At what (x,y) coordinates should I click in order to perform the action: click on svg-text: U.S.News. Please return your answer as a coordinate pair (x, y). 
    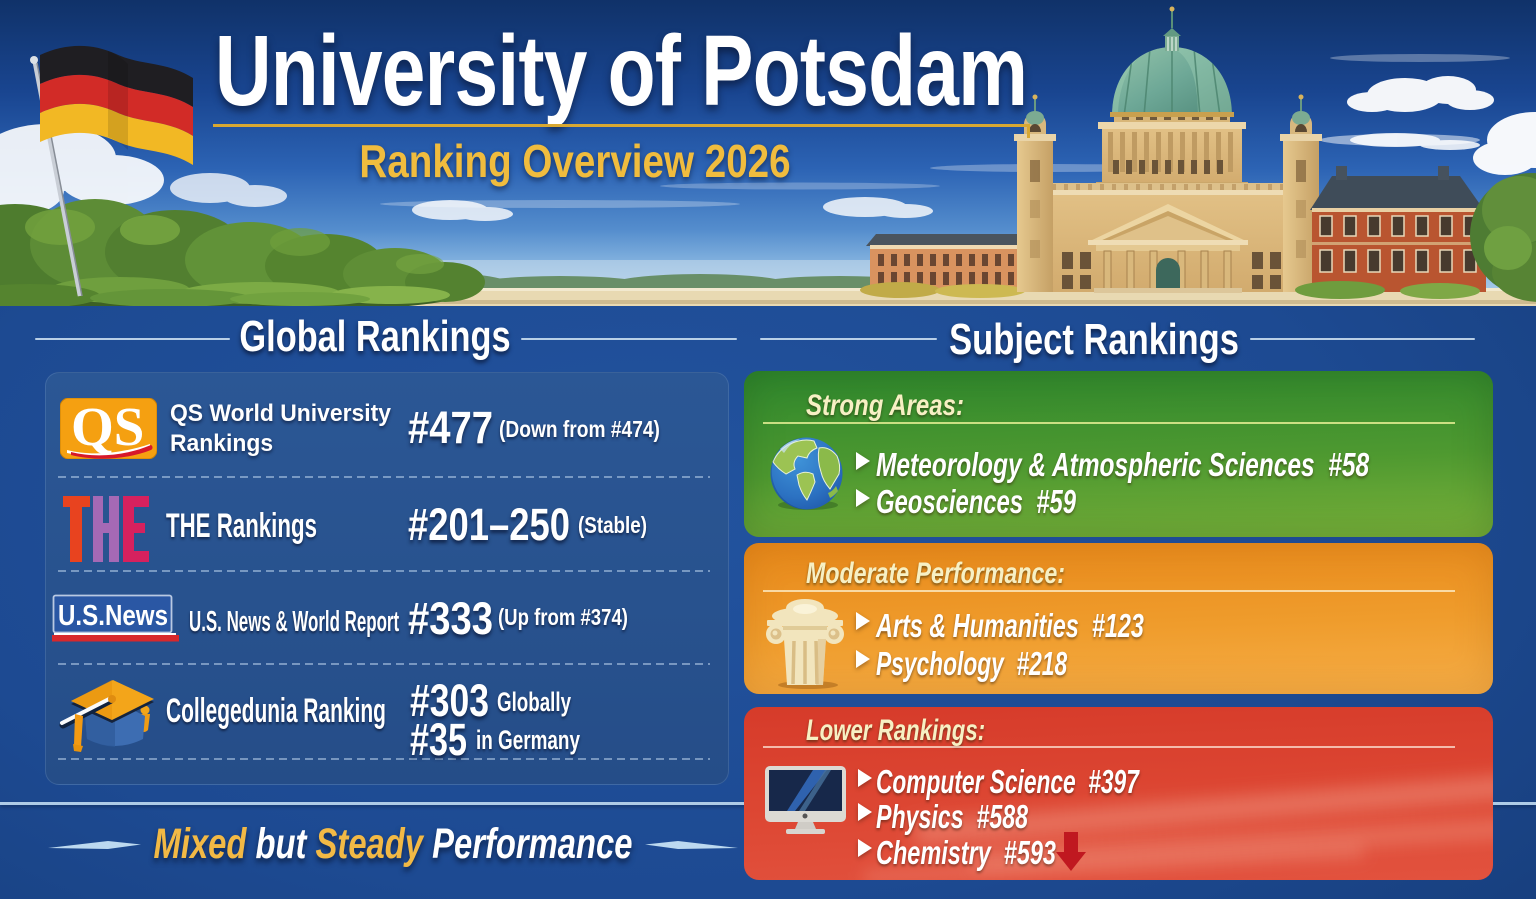
    Looking at the image, I should click on (113, 616).